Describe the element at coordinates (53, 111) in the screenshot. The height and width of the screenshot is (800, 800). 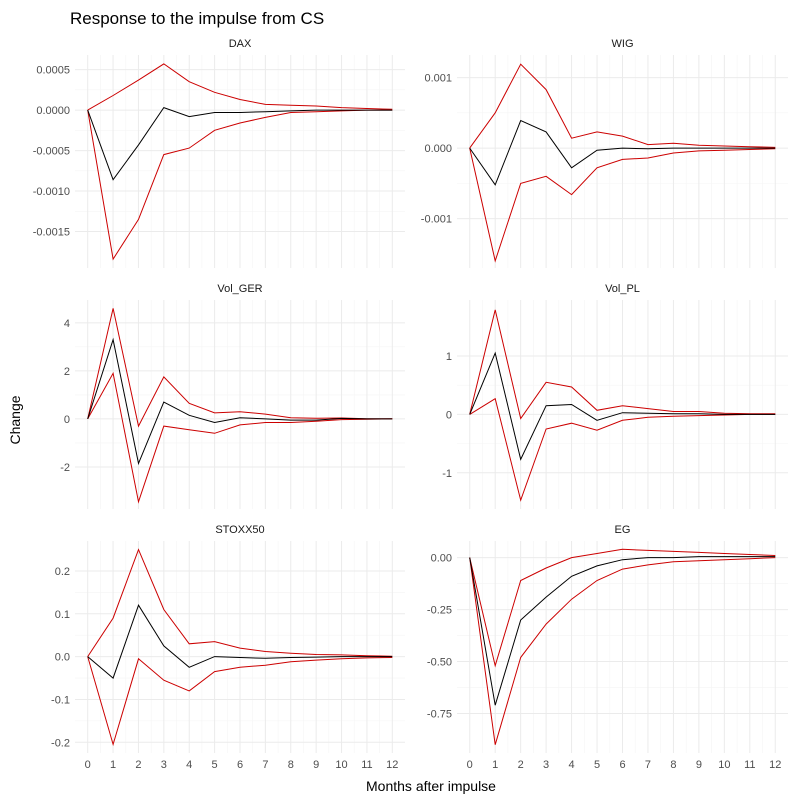
I see `y-tick-label: 0.0000` at that location.